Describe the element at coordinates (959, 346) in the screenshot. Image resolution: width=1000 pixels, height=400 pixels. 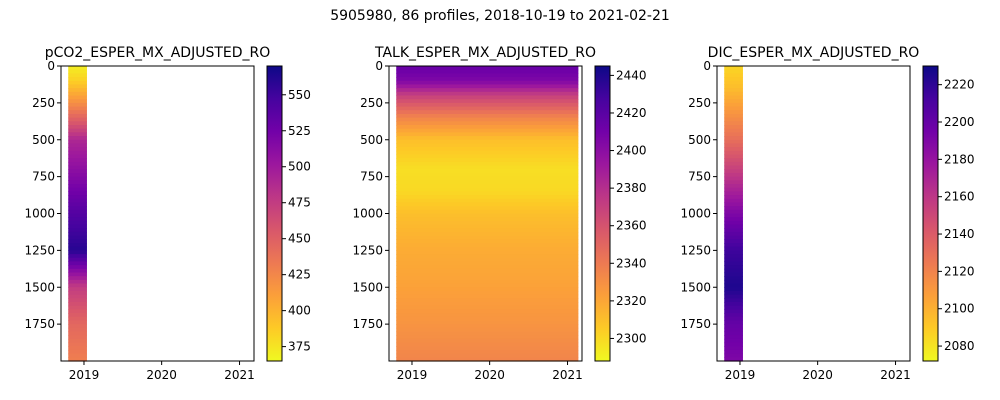
I see `colorbar-tick-label: 2080` at that location.